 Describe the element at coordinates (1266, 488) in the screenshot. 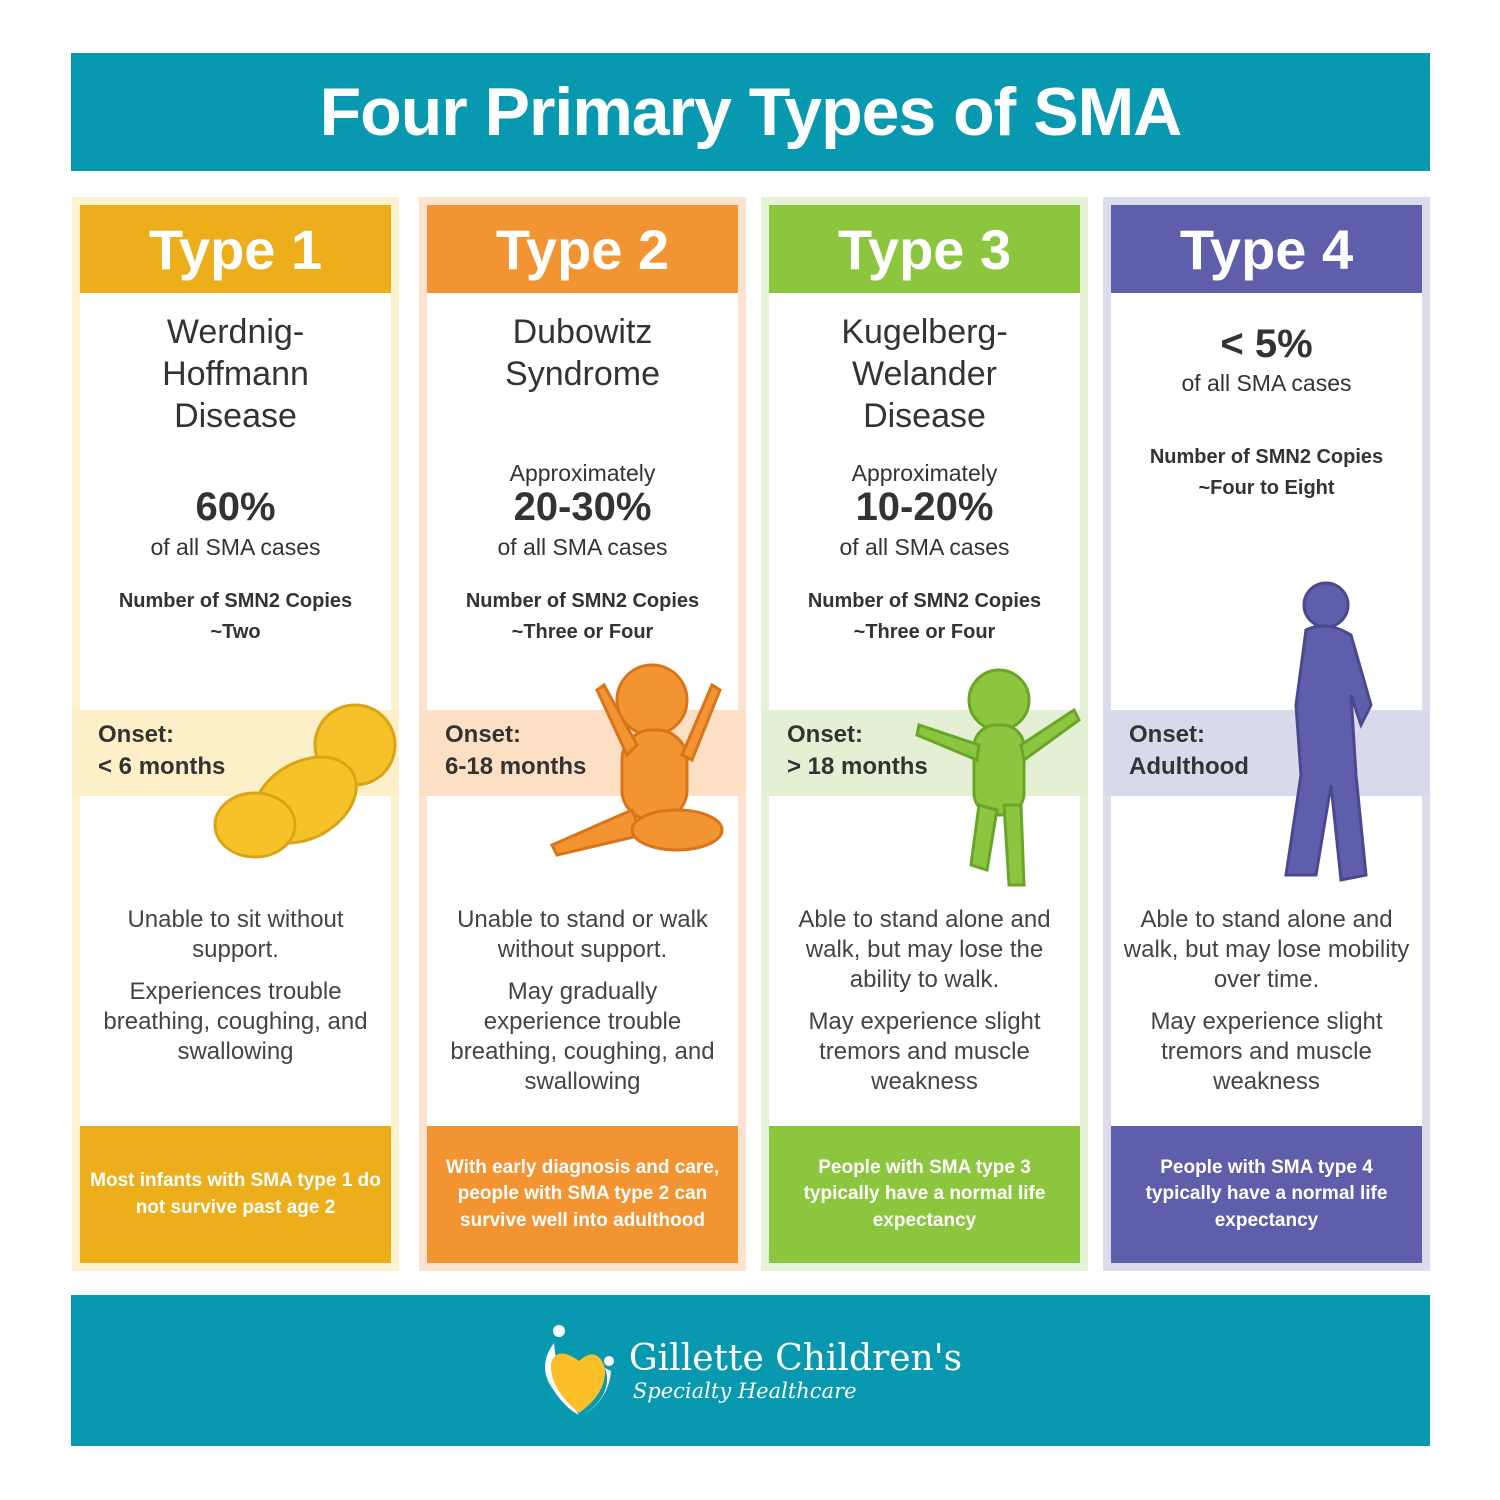

I see `smn2-value: ~Four to Eight` at that location.